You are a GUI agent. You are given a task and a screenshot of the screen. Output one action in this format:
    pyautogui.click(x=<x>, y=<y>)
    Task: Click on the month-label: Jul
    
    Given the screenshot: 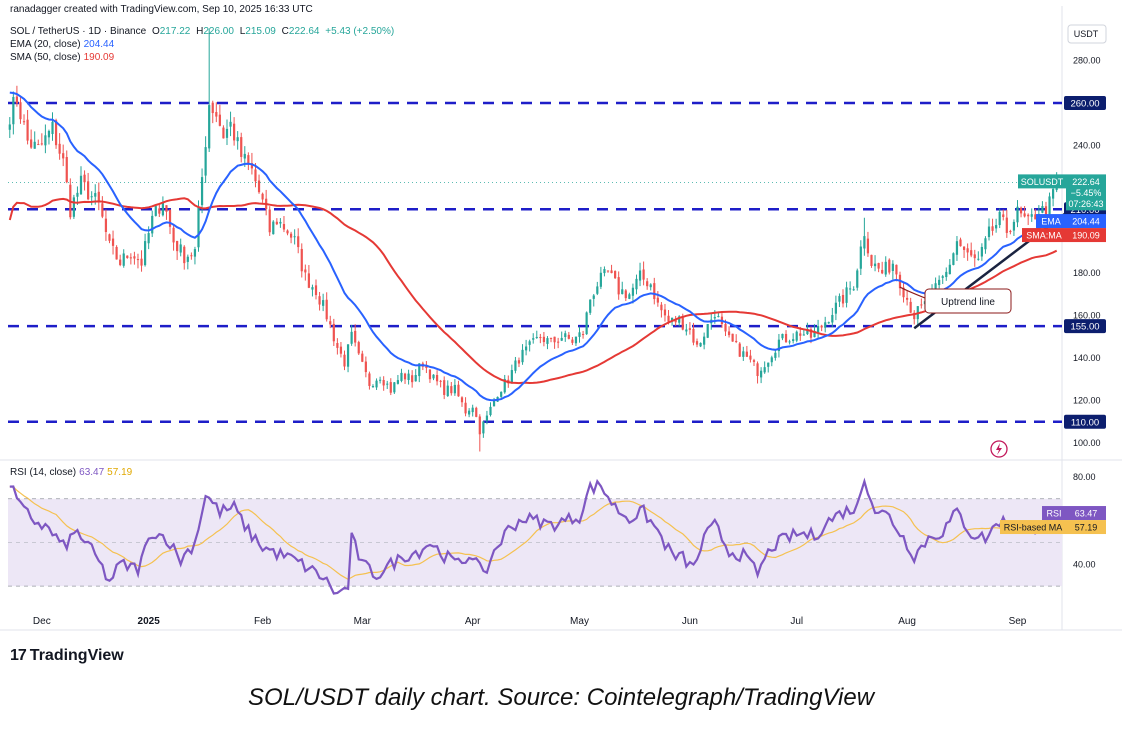 What is the action you would take?
    pyautogui.click(x=796, y=621)
    